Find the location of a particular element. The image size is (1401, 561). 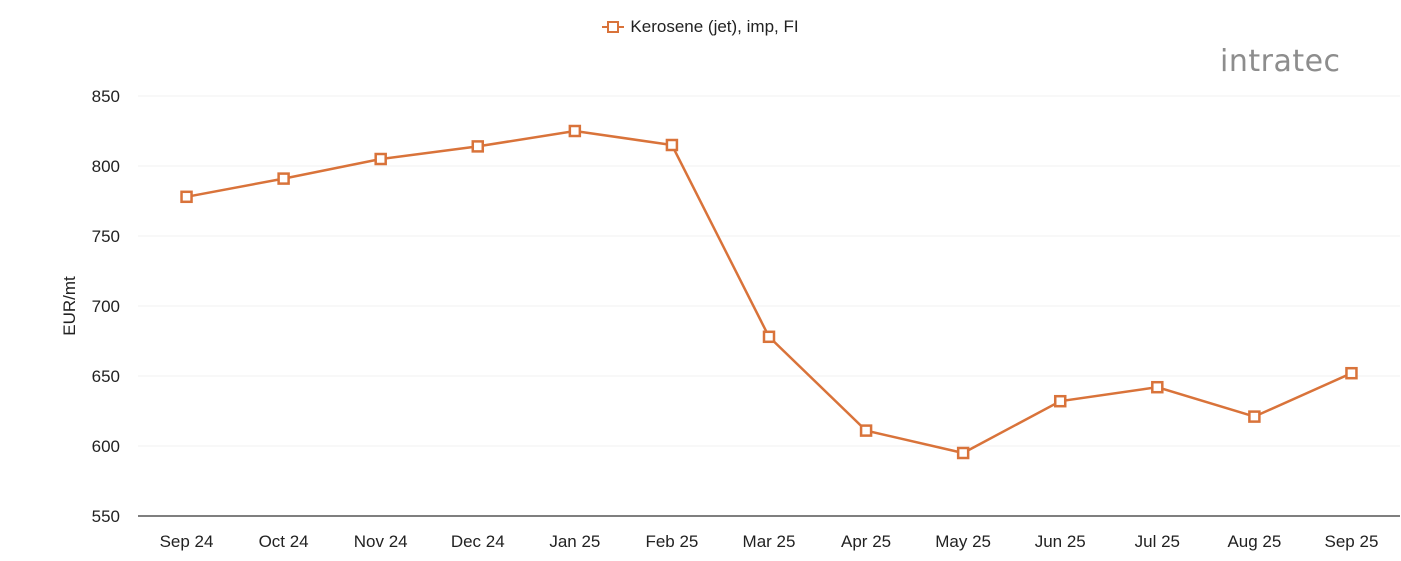

x-tick-label: May 25 is located at coordinates (963, 541).